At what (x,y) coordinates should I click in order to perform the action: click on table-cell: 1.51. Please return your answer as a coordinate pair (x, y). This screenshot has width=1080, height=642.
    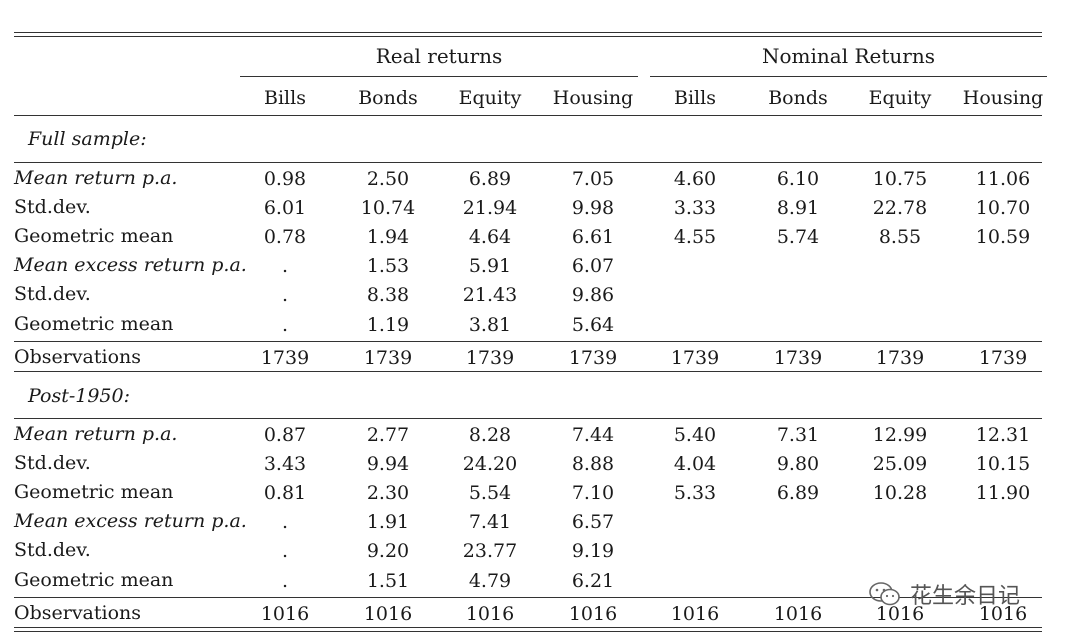
    Looking at the image, I should click on (388, 581).